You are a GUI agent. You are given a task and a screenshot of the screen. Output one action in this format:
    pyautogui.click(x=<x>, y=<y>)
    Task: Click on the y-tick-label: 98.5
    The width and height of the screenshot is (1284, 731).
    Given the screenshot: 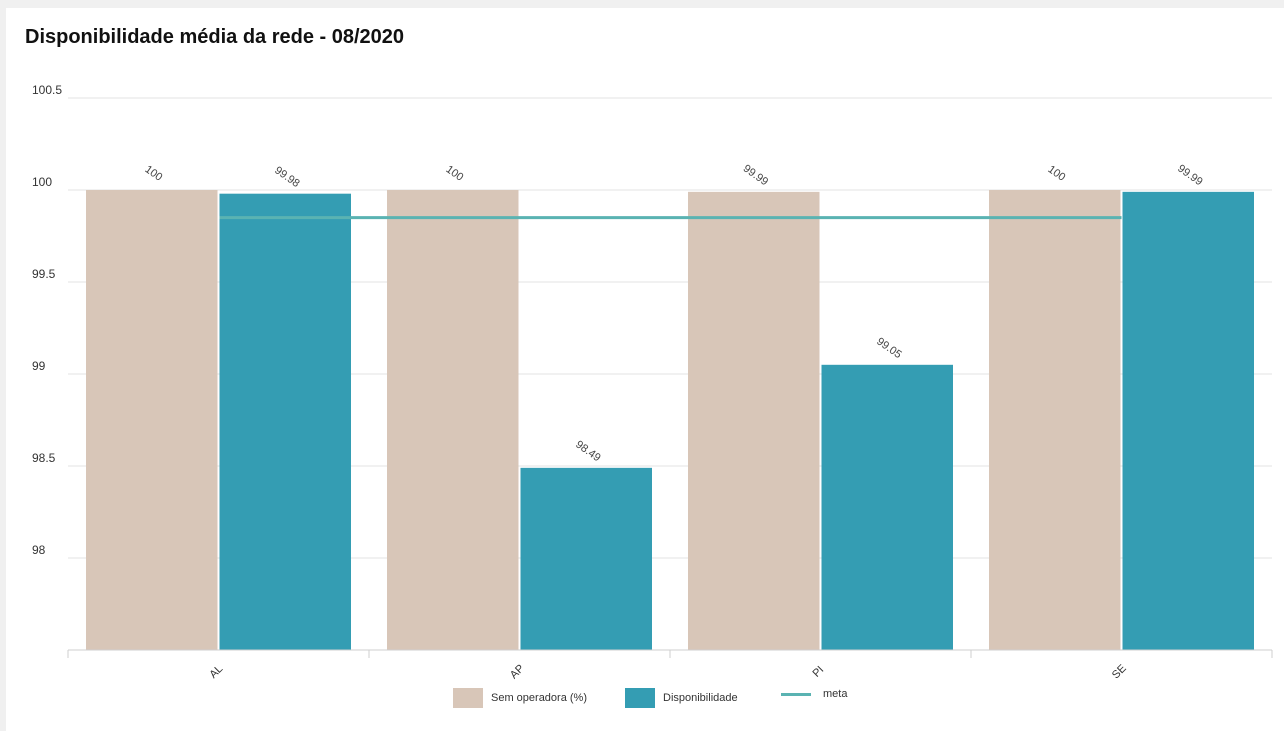 What is the action you would take?
    pyautogui.click(x=44, y=458)
    